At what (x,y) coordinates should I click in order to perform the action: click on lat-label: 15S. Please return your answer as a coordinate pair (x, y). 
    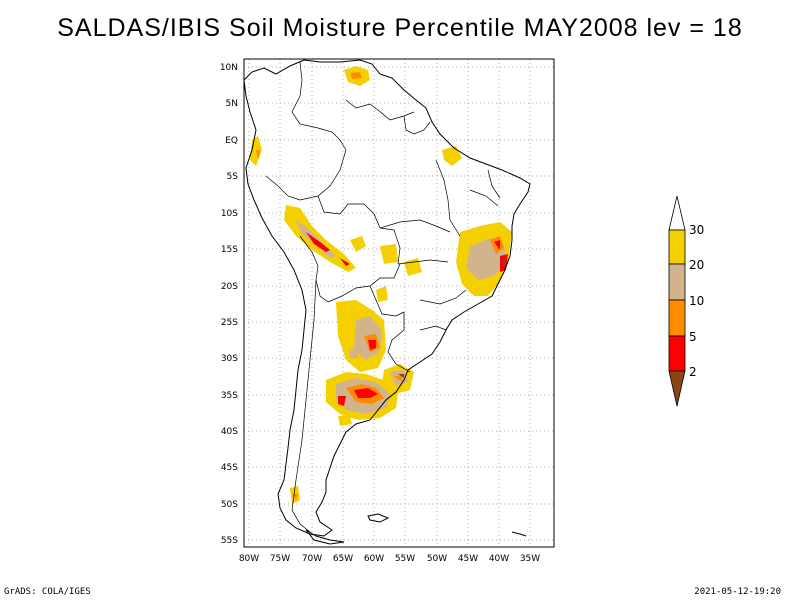
    Looking at the image, I should click on (229, 250).